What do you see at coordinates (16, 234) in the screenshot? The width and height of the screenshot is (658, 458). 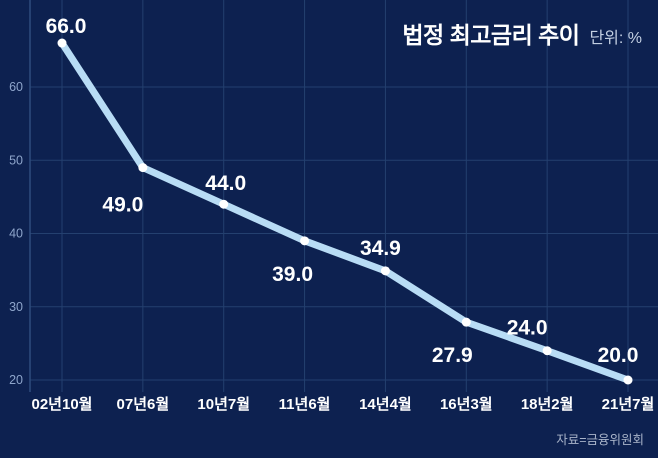 I see `y-tick-label: 40` at bounding box center [16, 234].